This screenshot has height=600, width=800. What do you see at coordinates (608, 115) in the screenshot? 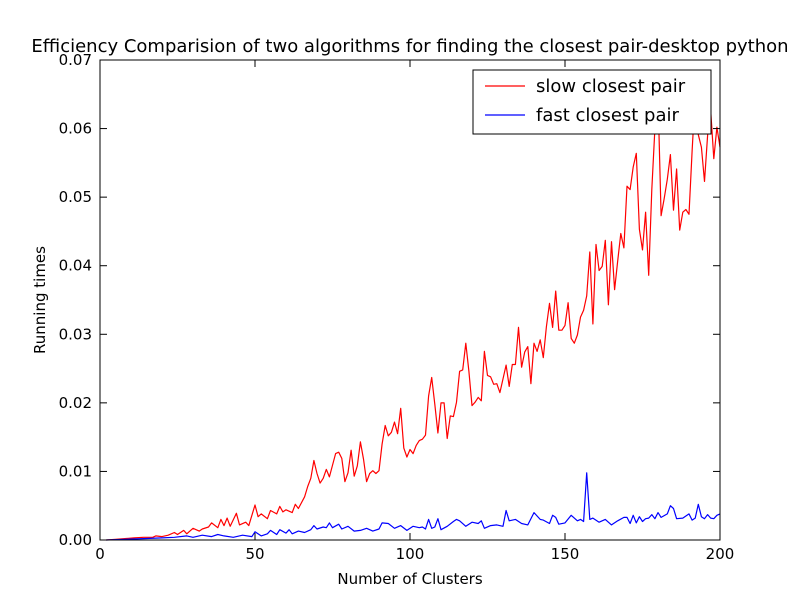
I see `legend-label-fast: fast closest pair` at bounding box center [608, 115].